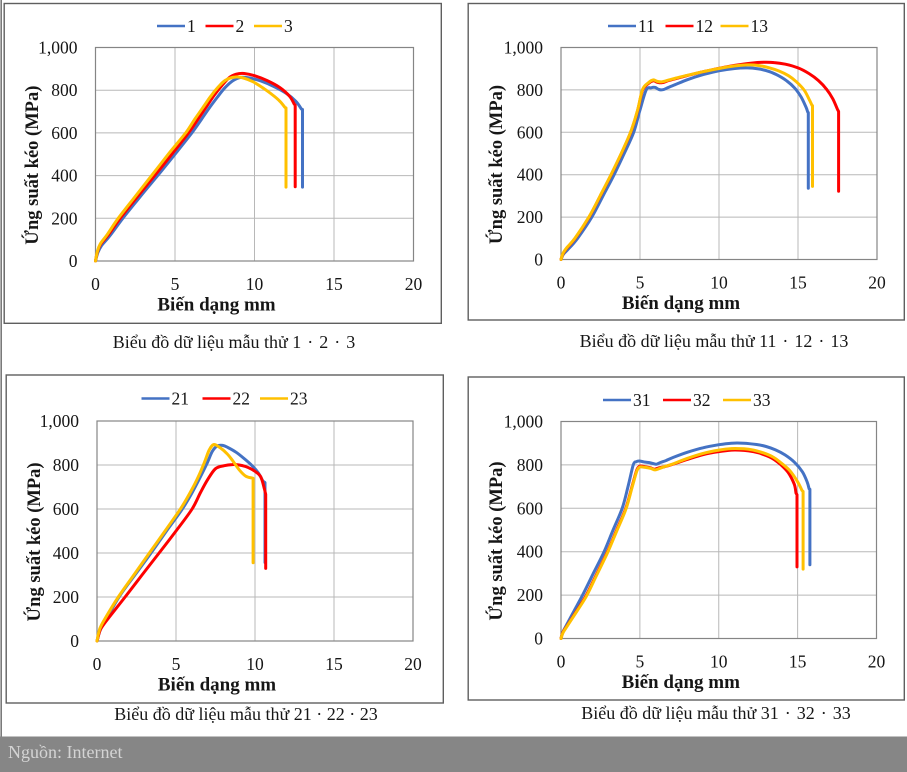  I want to click on svg-text: 22, so click(242, 399).